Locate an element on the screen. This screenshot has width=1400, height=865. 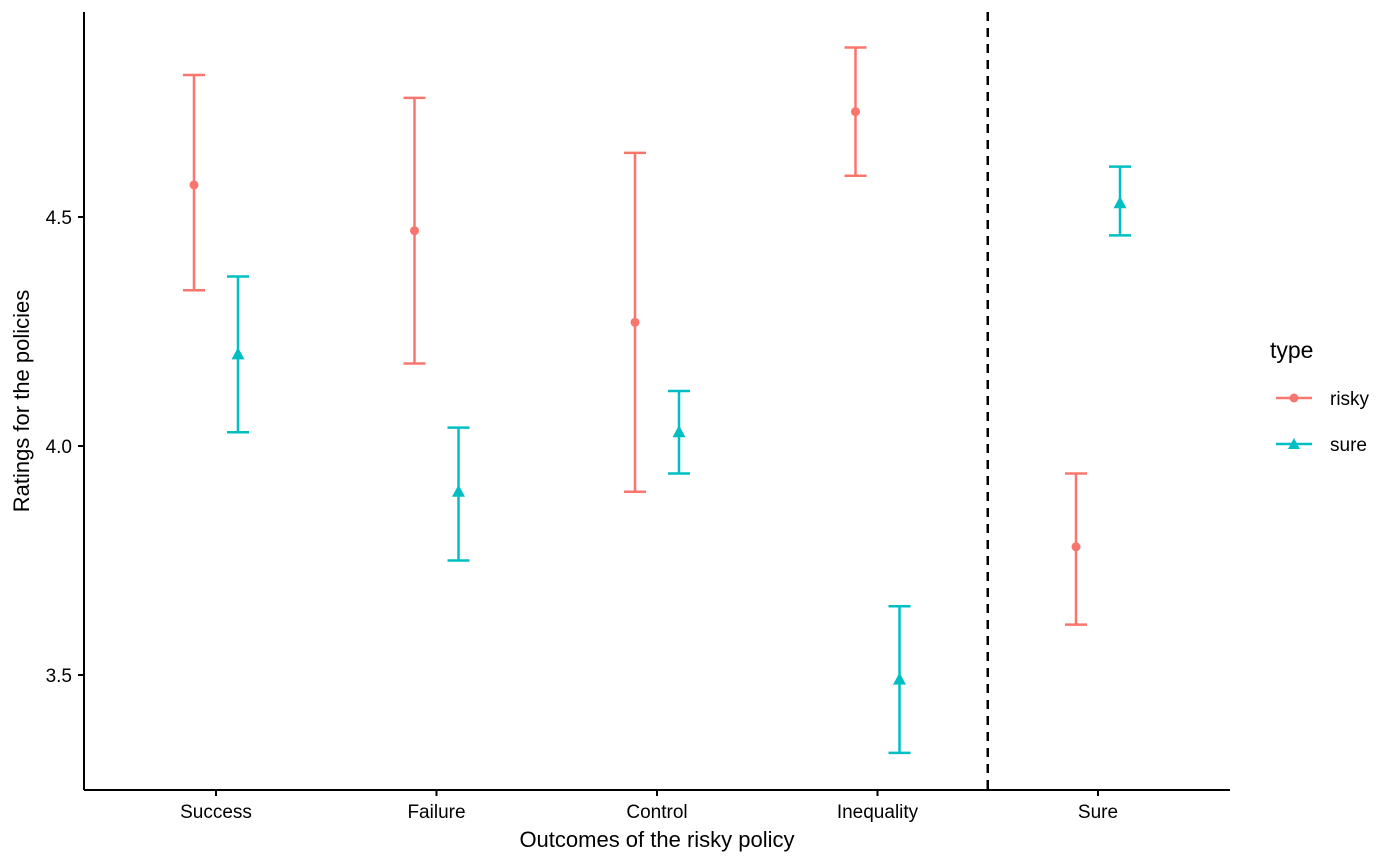
y-axis-title: Ratings for the policies is located at coordinates (21, 401).